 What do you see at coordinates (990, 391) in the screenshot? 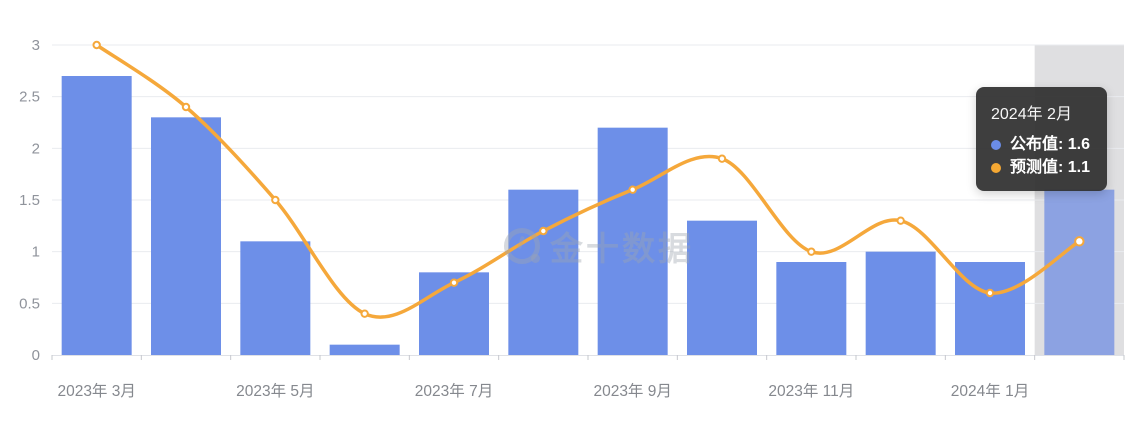
I see `x-axis-label: 2024年 1月` at bounding box center [990, 391].